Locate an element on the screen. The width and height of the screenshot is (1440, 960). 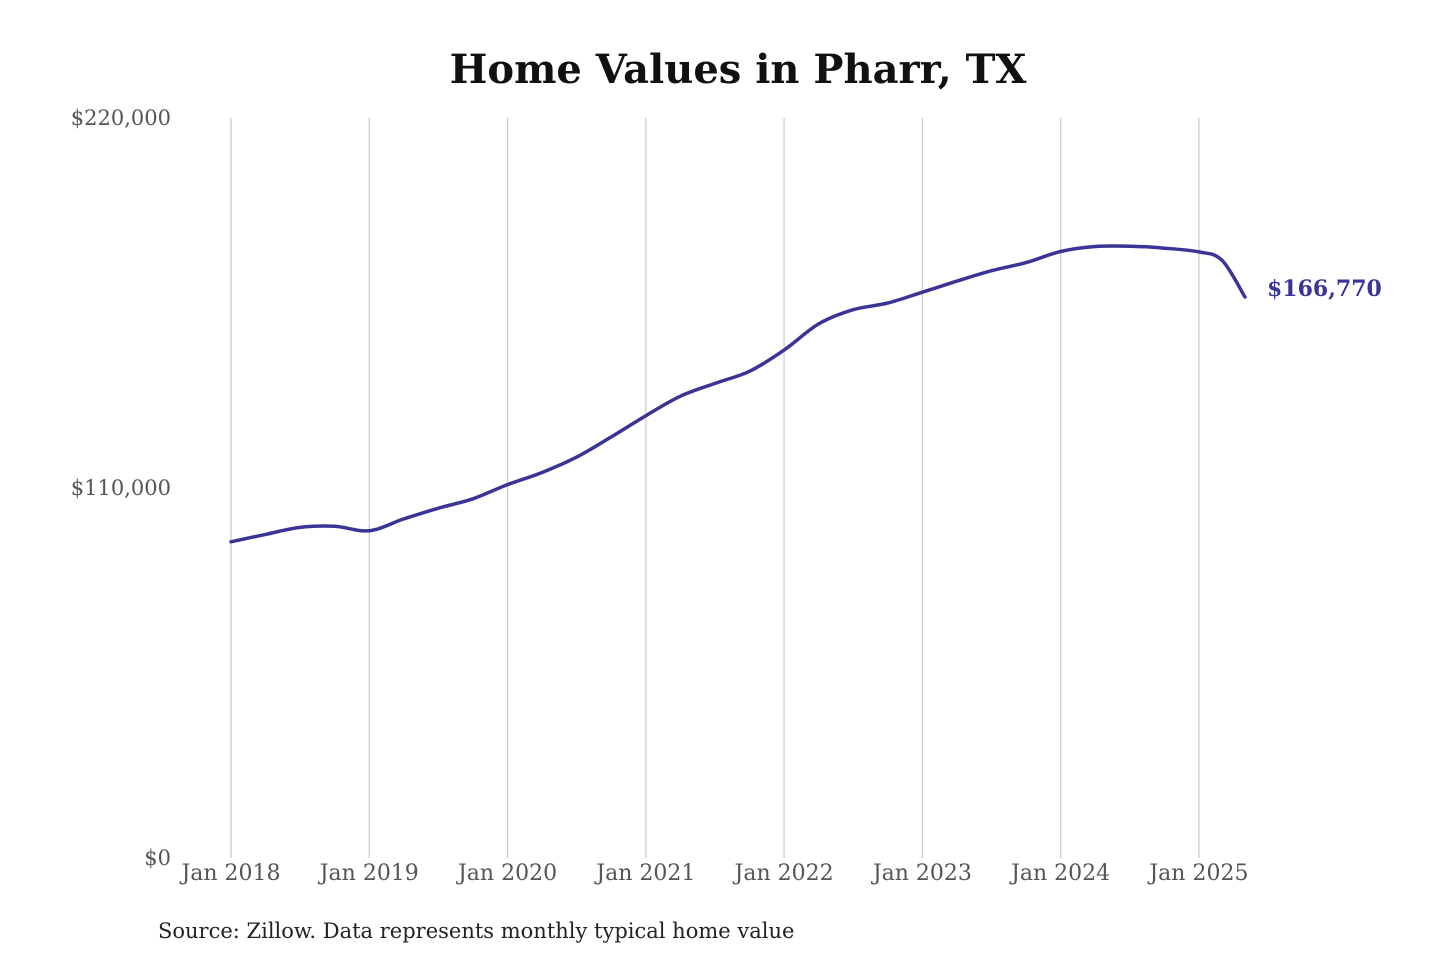
x-tick-label: Jan 2021 is located at coordinates (644, 873).